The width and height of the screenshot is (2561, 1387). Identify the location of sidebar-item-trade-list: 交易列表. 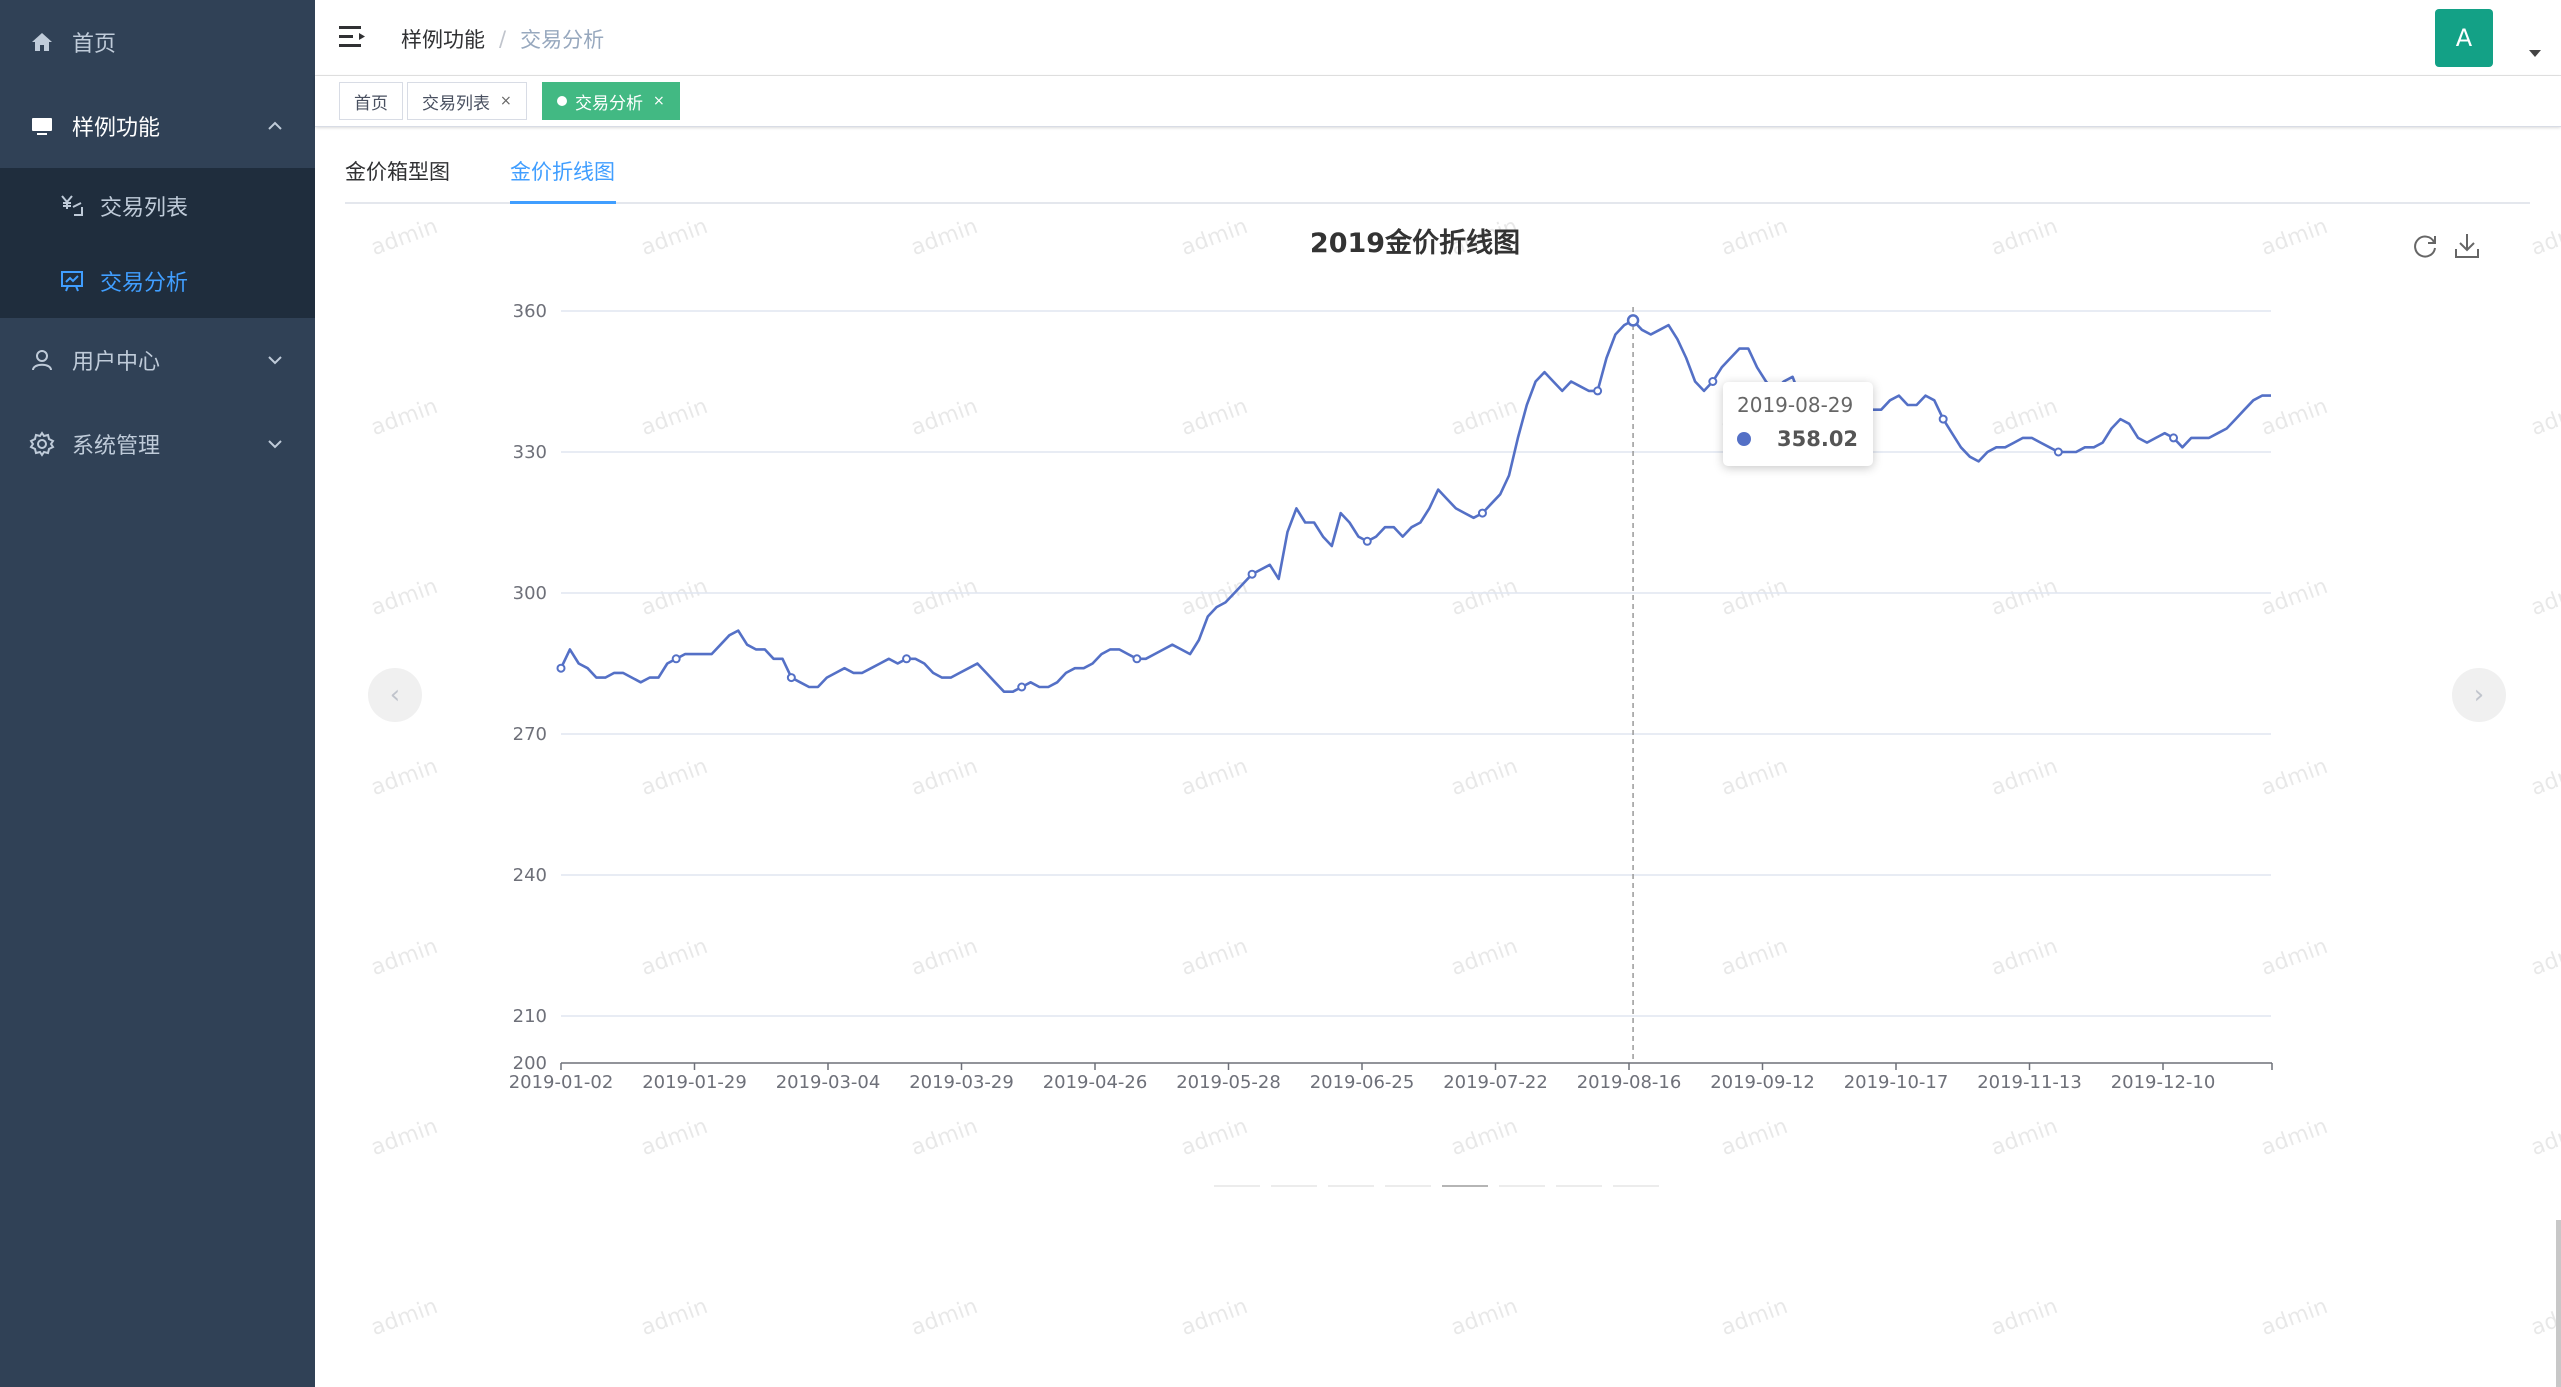
(157, 205).